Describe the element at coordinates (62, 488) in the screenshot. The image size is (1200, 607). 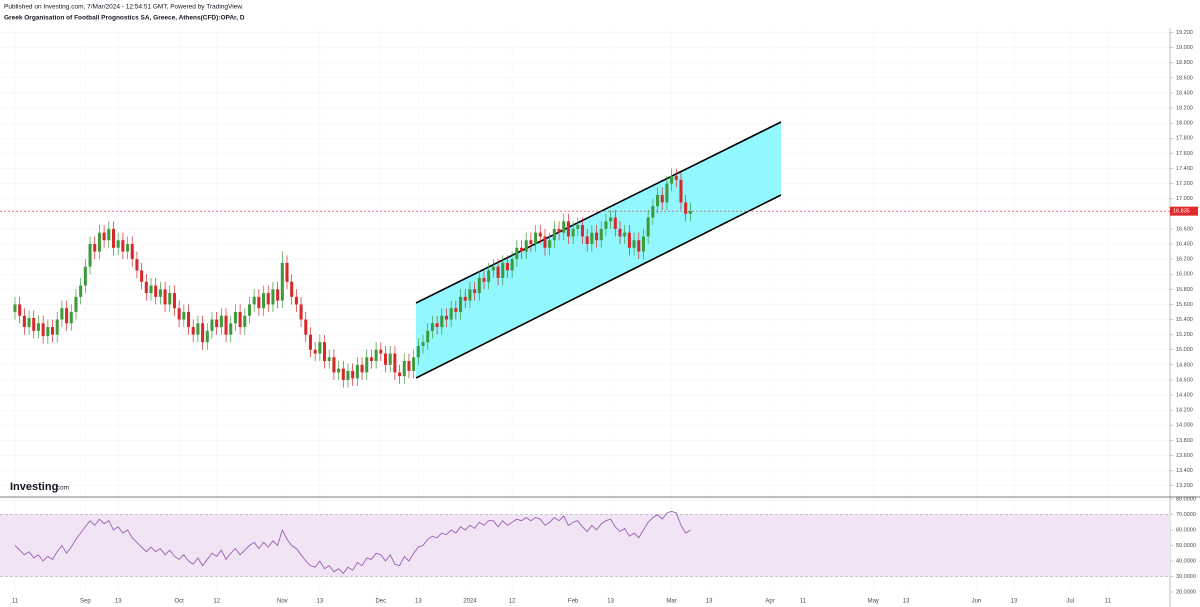
I see `logo-suffix: .com` at that location.